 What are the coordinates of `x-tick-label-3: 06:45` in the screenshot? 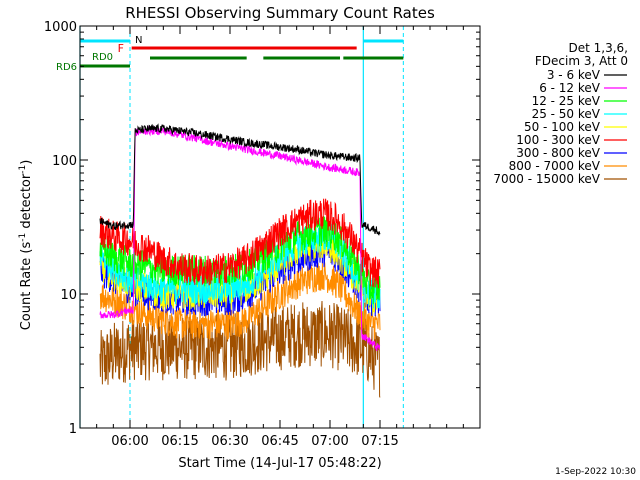 It's located at (279, 441).